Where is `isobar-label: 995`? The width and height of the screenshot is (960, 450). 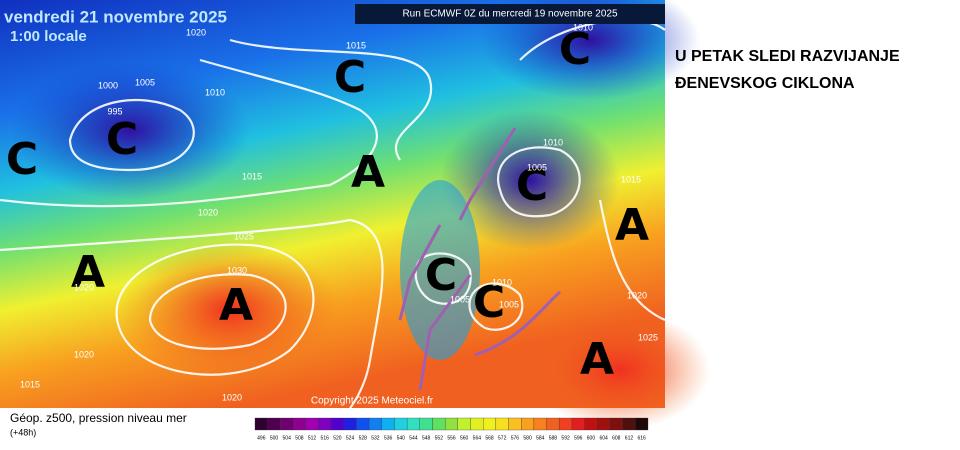 isobar-label: 995 is located at coordinates (114, 111).